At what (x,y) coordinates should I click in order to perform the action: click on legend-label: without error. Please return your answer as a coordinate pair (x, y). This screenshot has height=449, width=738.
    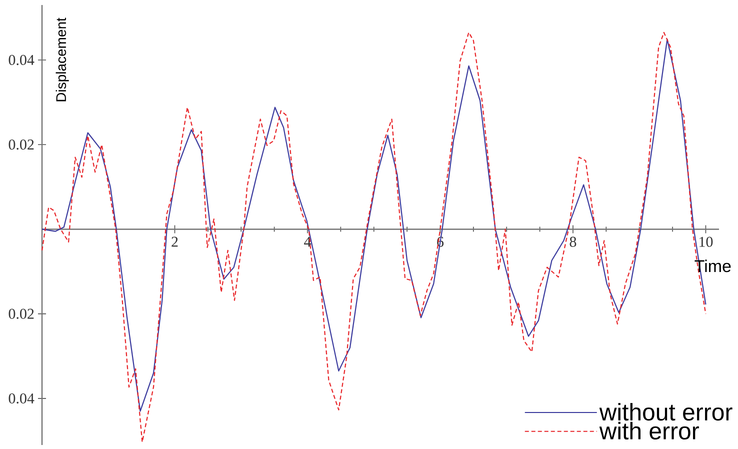
    Looking at the image, I should click on (665, 412).